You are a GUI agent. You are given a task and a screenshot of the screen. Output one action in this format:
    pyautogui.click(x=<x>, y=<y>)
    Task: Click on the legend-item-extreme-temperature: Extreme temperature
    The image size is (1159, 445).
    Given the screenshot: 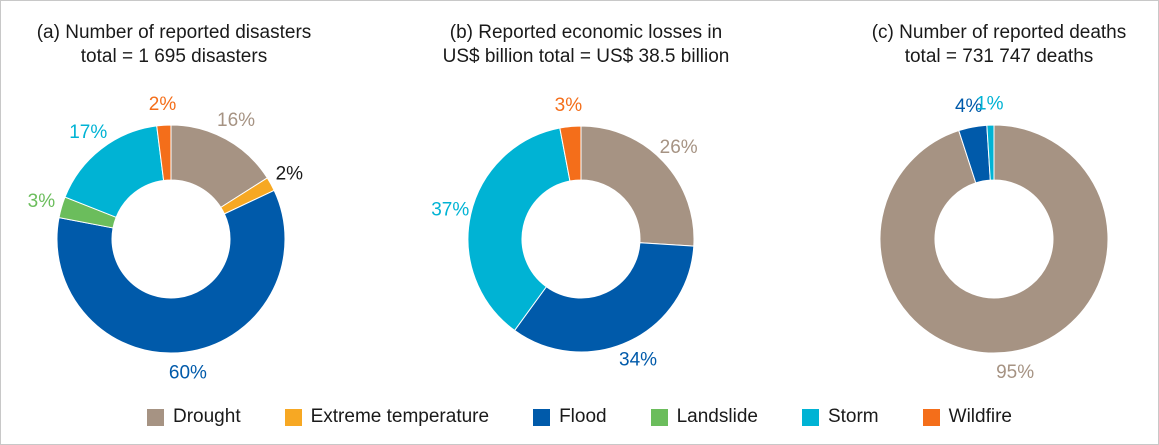 What is the action you would take?
    pyautogui.click(x=387, y=417)
    